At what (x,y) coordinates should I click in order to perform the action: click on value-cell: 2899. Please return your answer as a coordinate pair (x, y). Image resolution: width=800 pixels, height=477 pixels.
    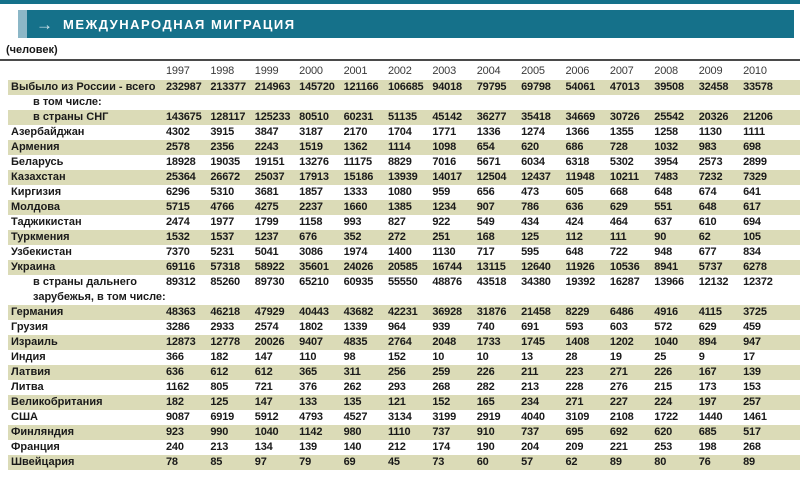
    Looking at the image, I should click on (755, 162).